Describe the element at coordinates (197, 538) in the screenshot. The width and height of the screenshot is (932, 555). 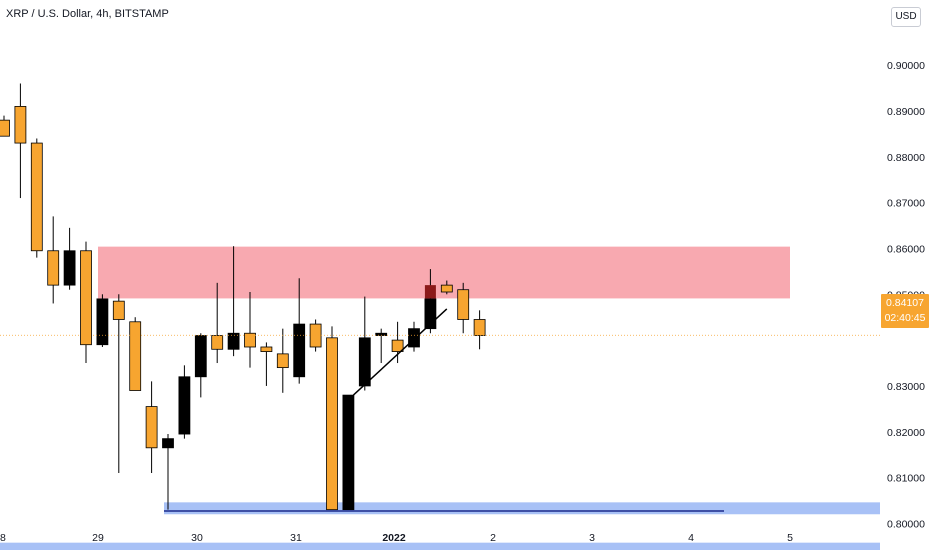
I see `time-tick-label: 30` at that location.